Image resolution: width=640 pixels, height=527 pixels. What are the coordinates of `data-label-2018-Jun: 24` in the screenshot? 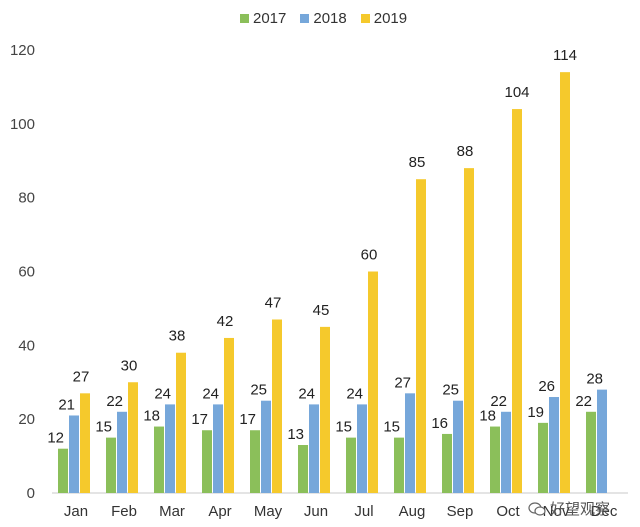 It's located at (306, 393).